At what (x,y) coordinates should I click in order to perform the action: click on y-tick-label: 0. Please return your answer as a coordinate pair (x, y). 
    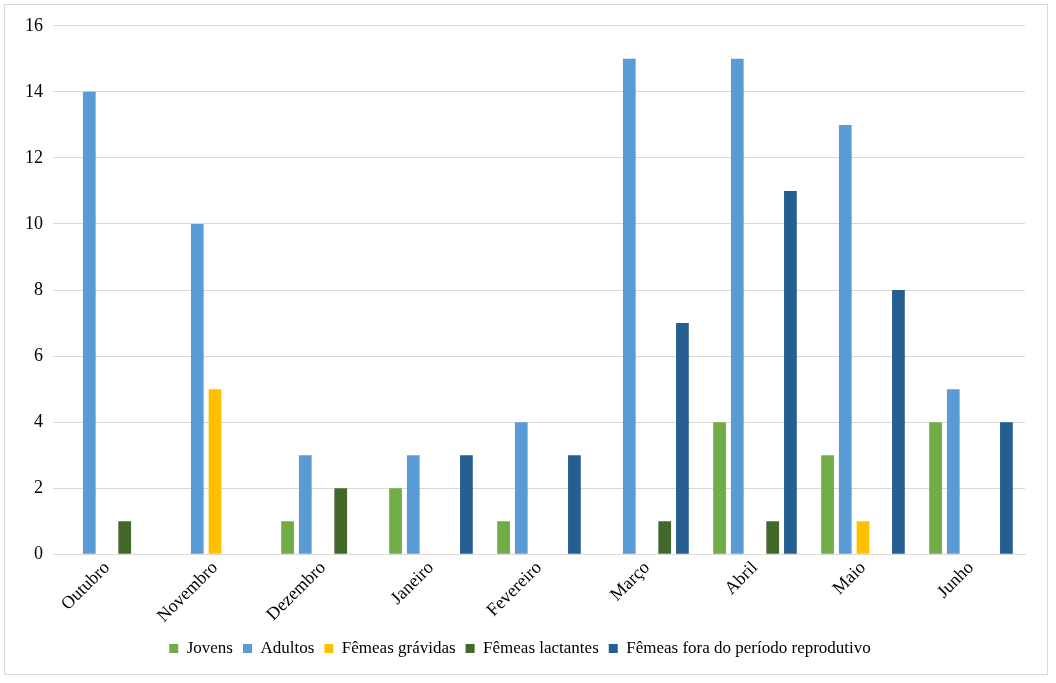
    Looking at the image, I should click on (38, 553).